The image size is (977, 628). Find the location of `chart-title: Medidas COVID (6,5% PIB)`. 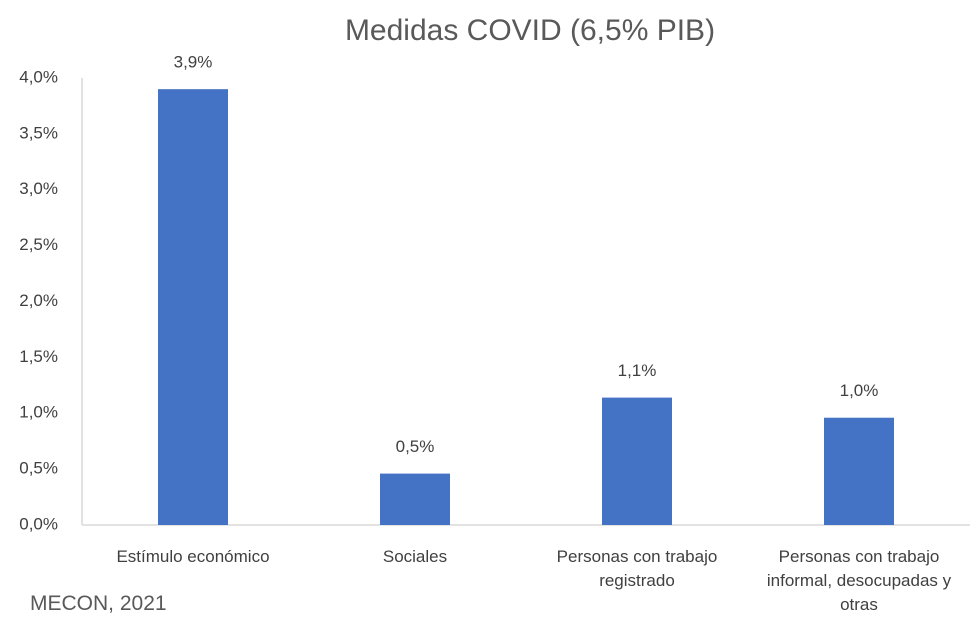

chart-title: Medidas COVID (6,5% PIB) is located at coordinates (530, 30).